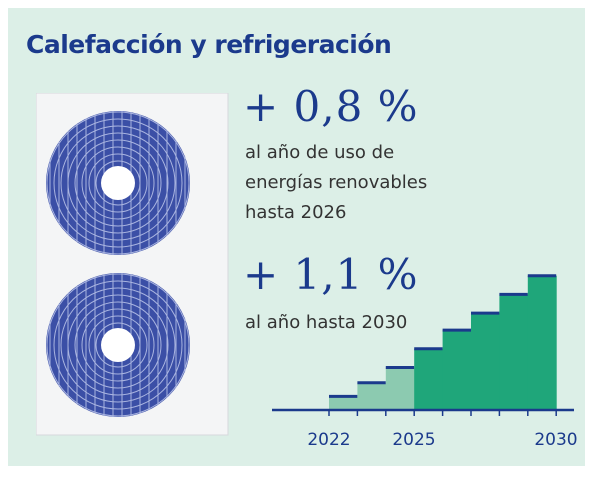  I want to click on caption-line: al año hasta 2030, so click(326, 322).